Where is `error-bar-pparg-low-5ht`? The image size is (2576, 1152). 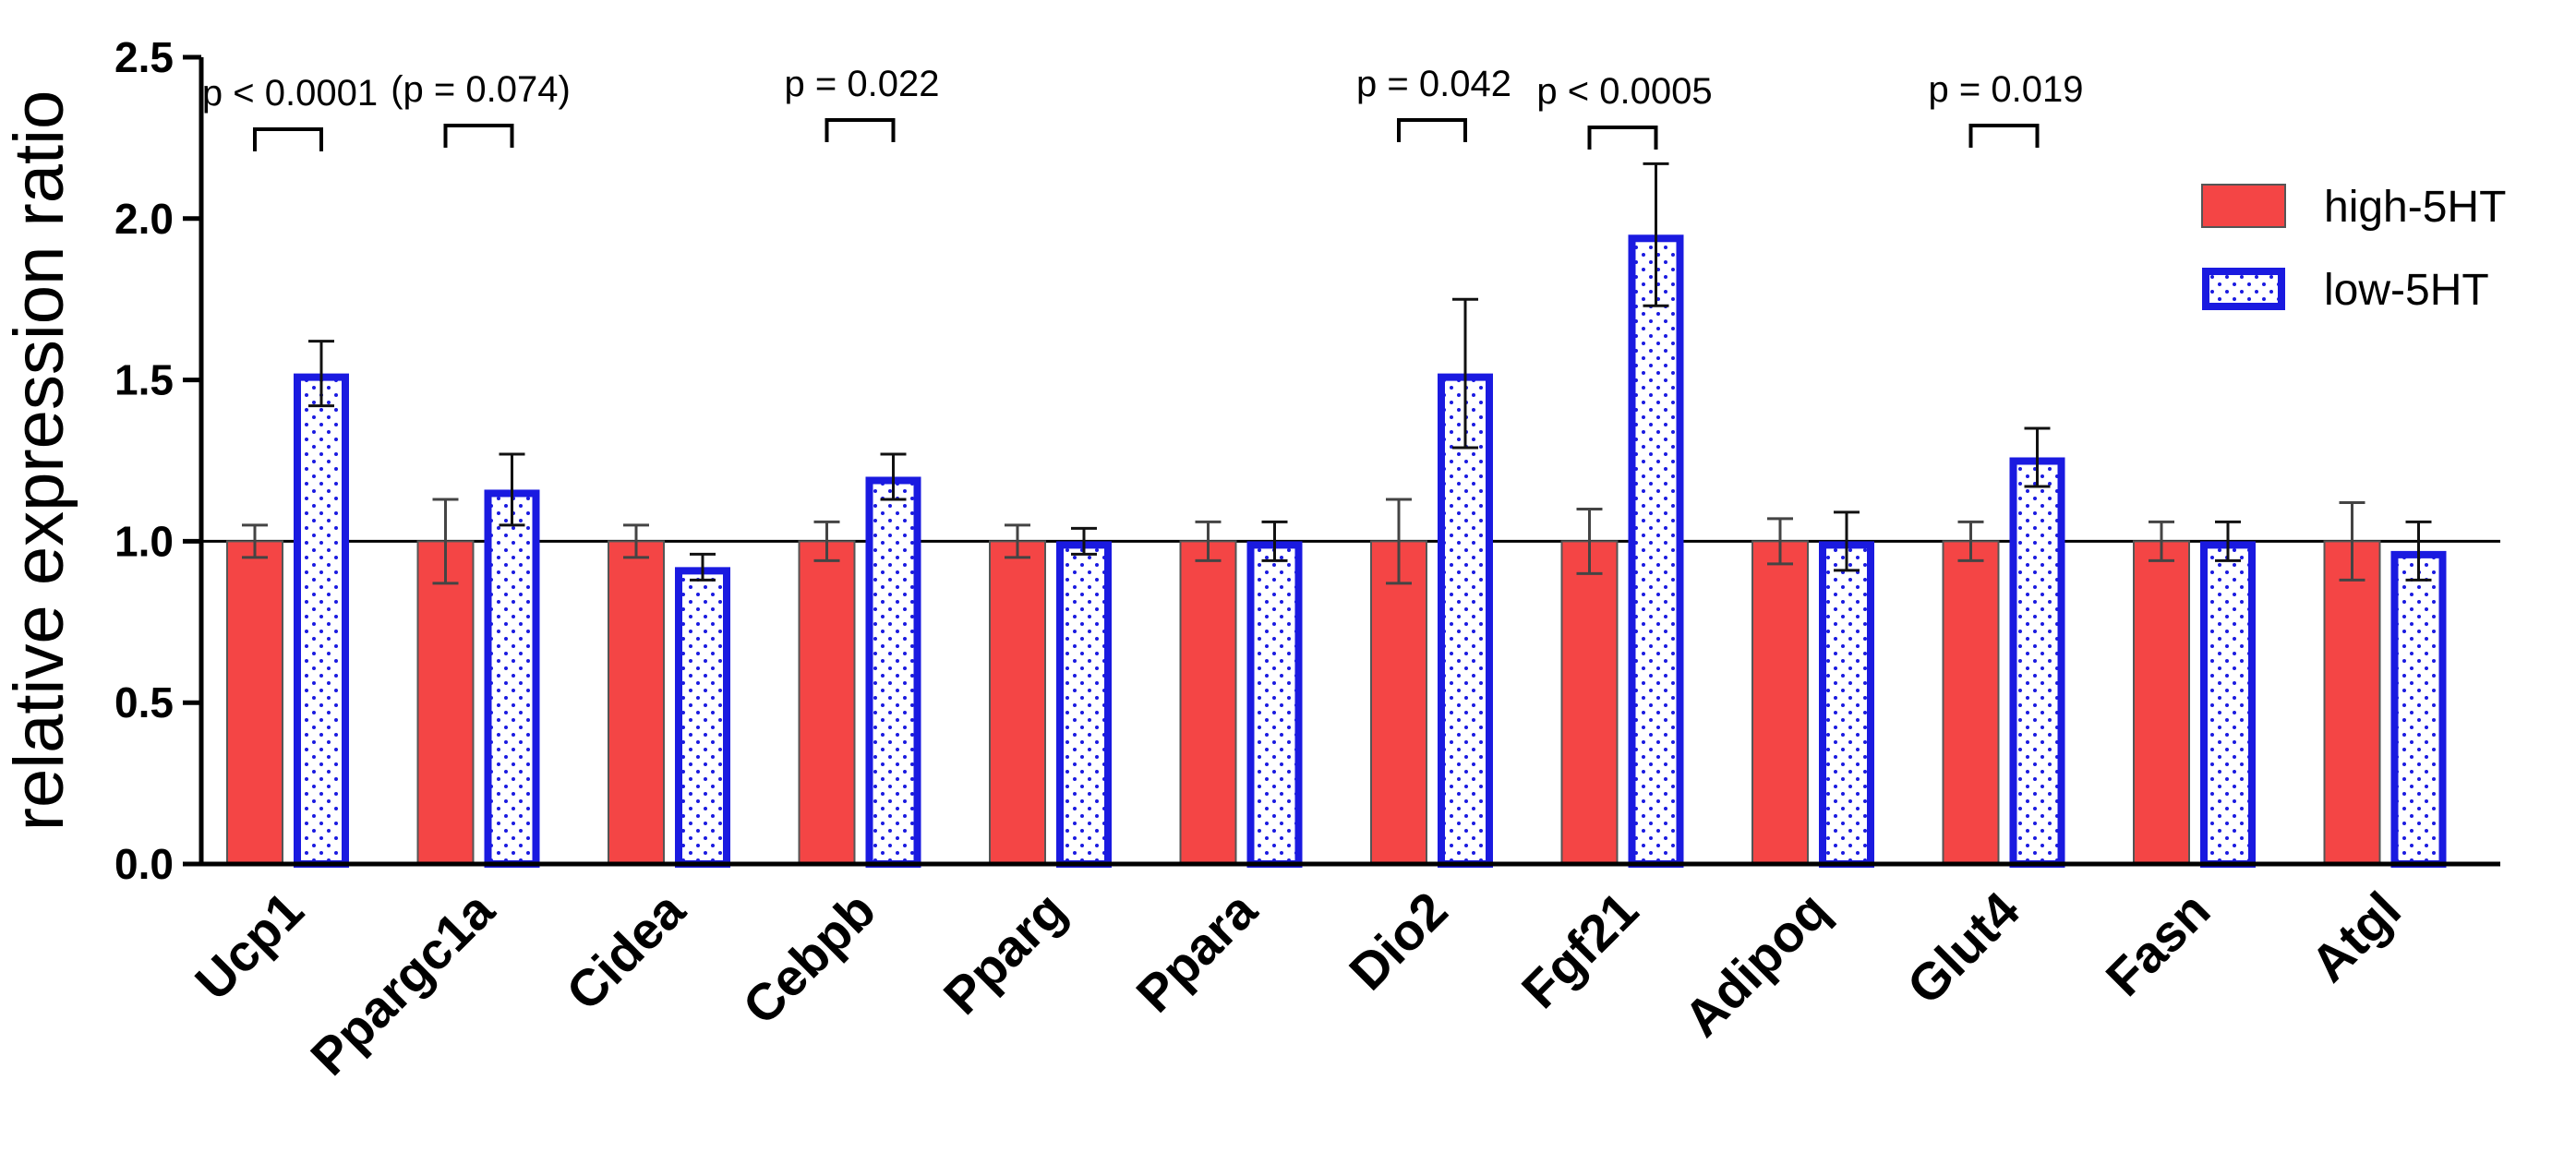 error-bar-pparg-low-5ht is located at coordinates (1084, 541).